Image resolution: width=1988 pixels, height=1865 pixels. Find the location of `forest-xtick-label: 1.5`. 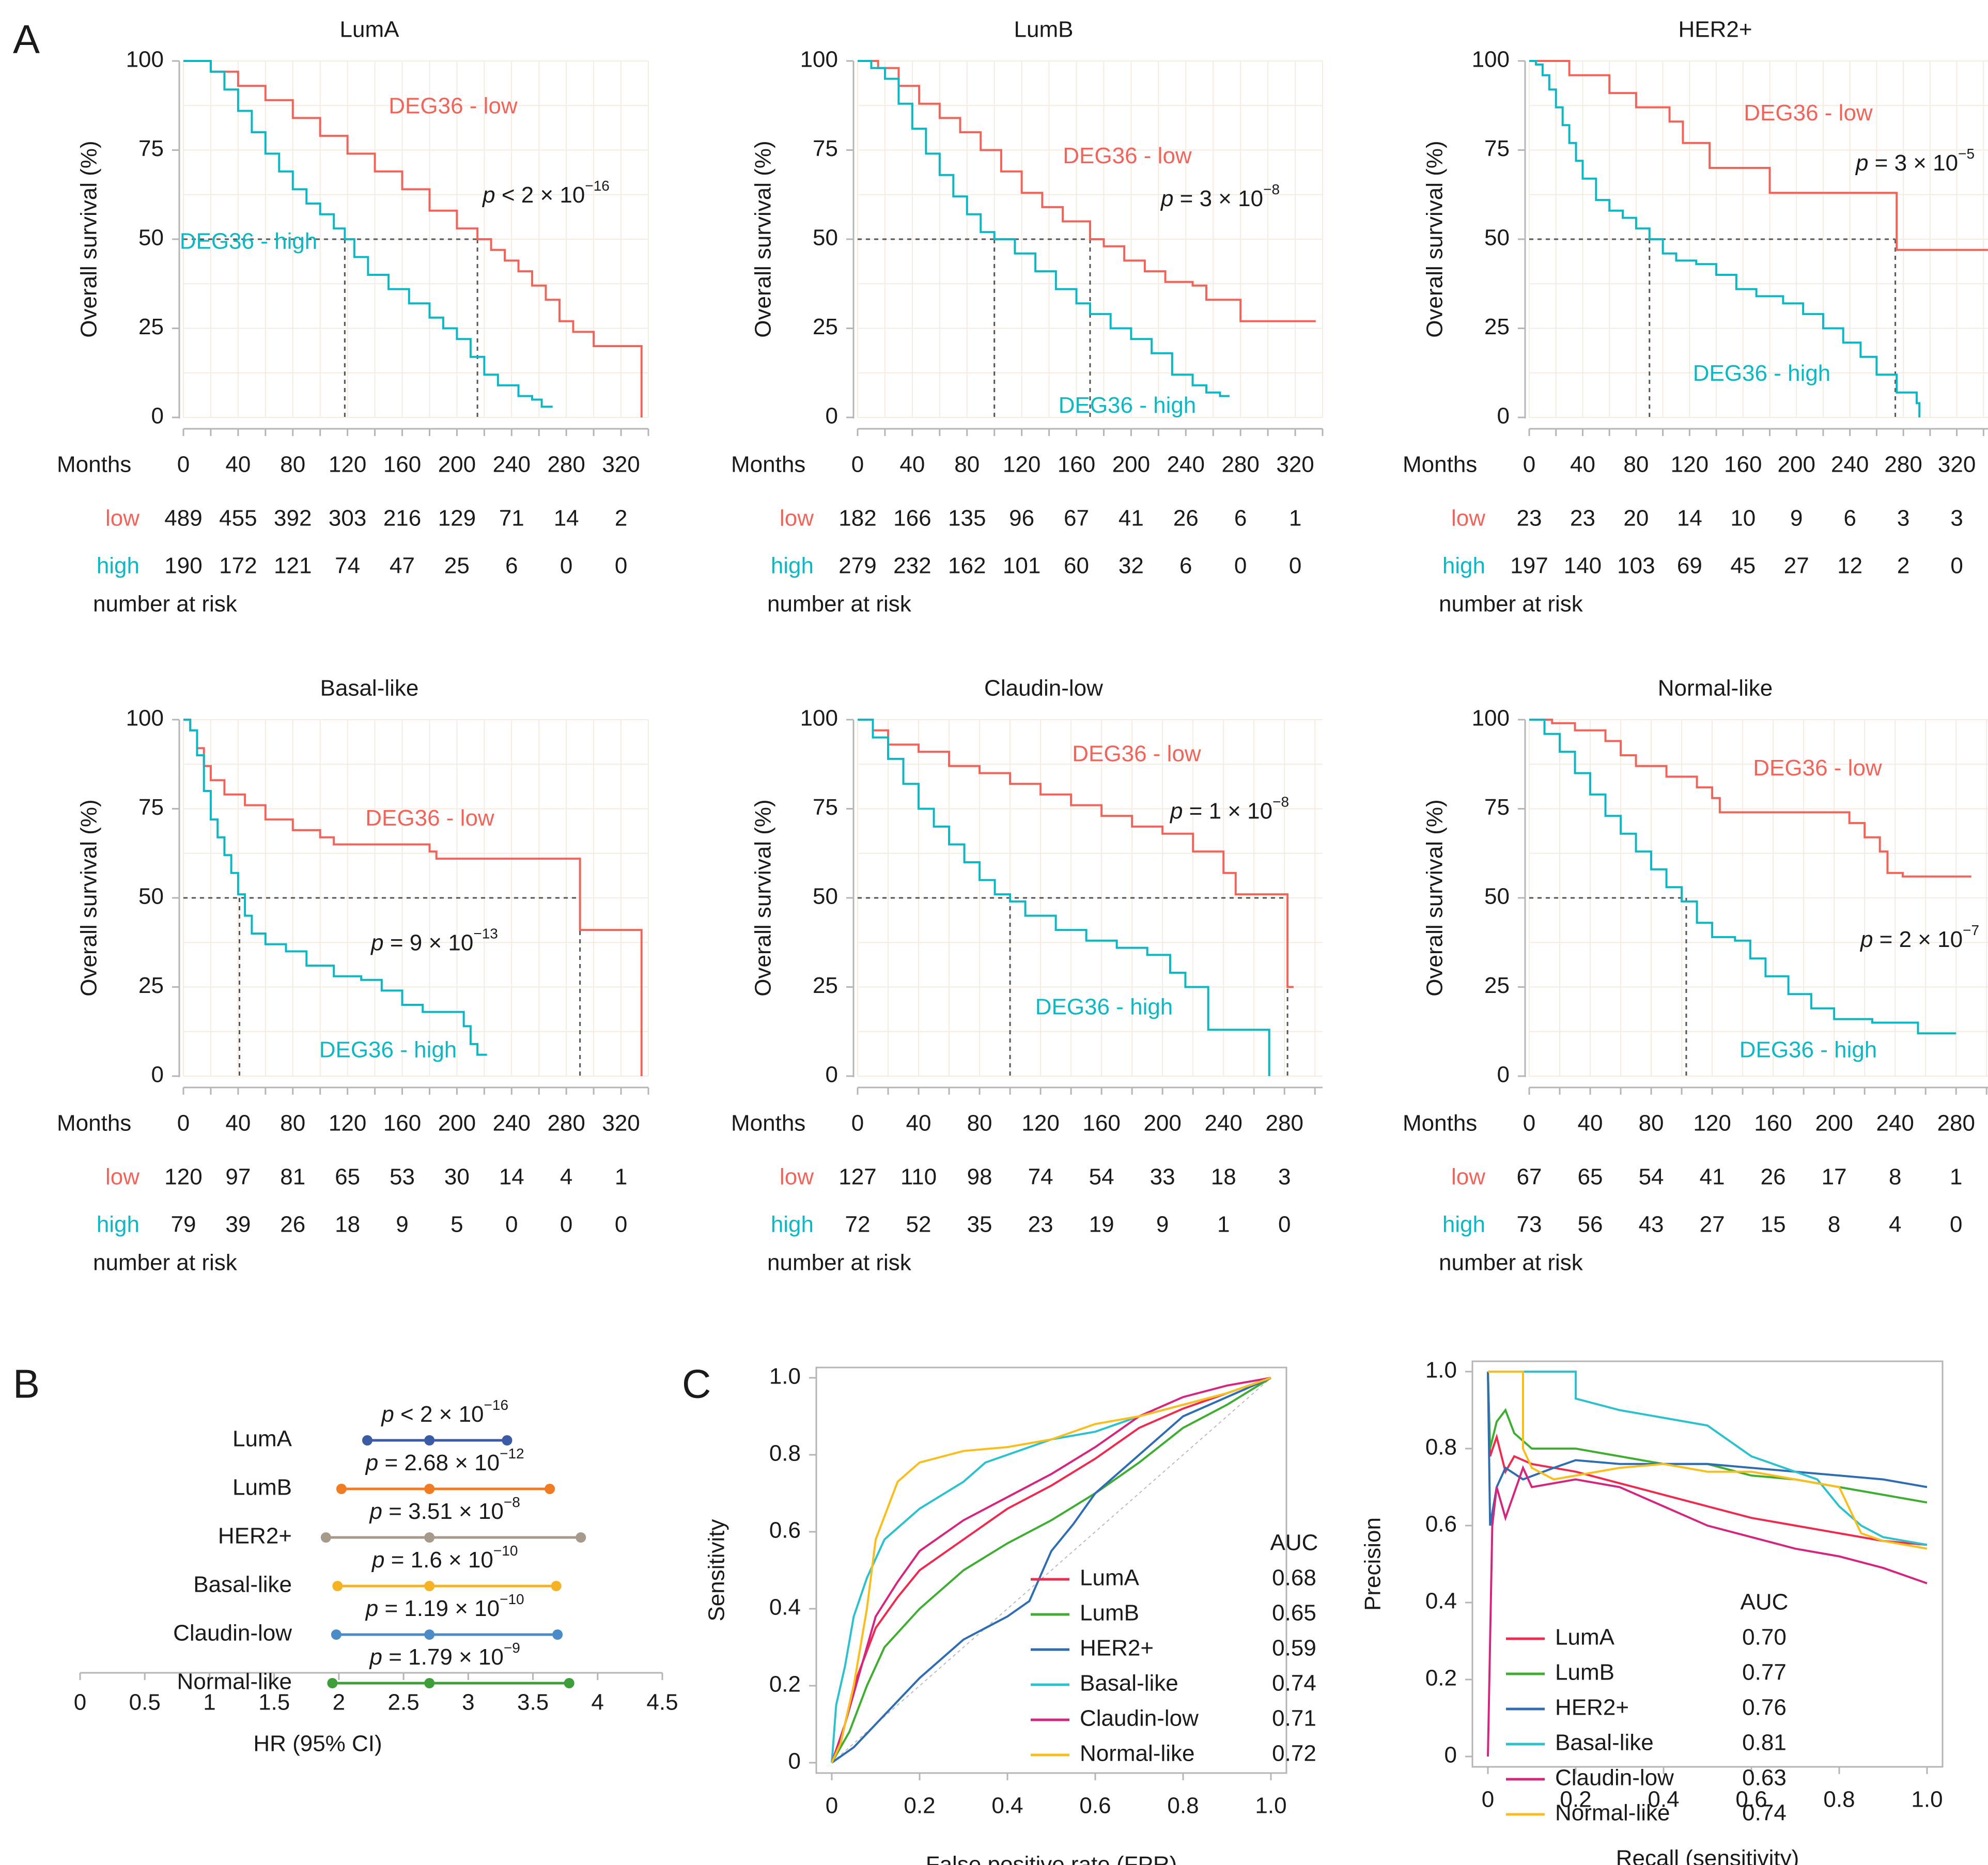

forest-xtick-label: 1.5 is located at coordinates (274, 1702).